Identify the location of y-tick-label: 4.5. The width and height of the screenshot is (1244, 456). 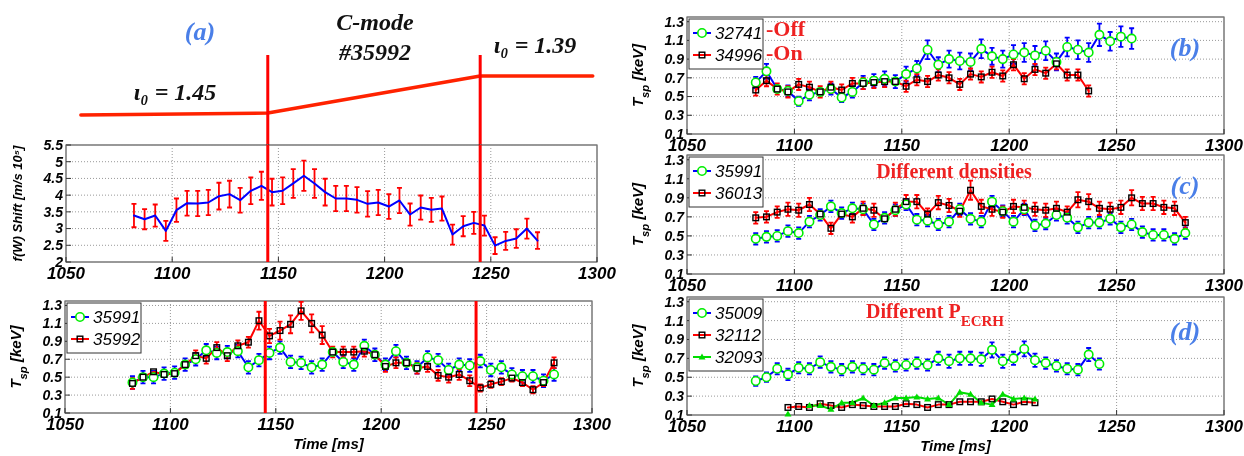
(53, 178).